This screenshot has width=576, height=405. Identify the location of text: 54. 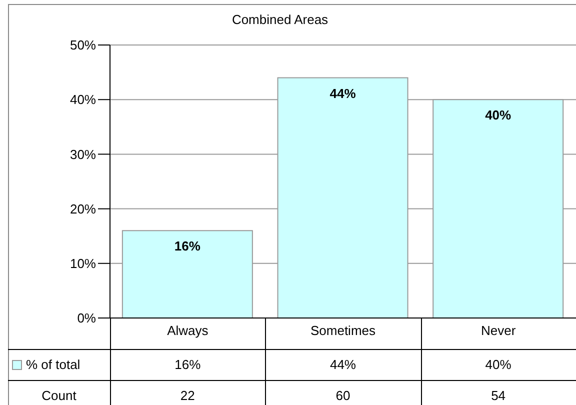
(498, 396).